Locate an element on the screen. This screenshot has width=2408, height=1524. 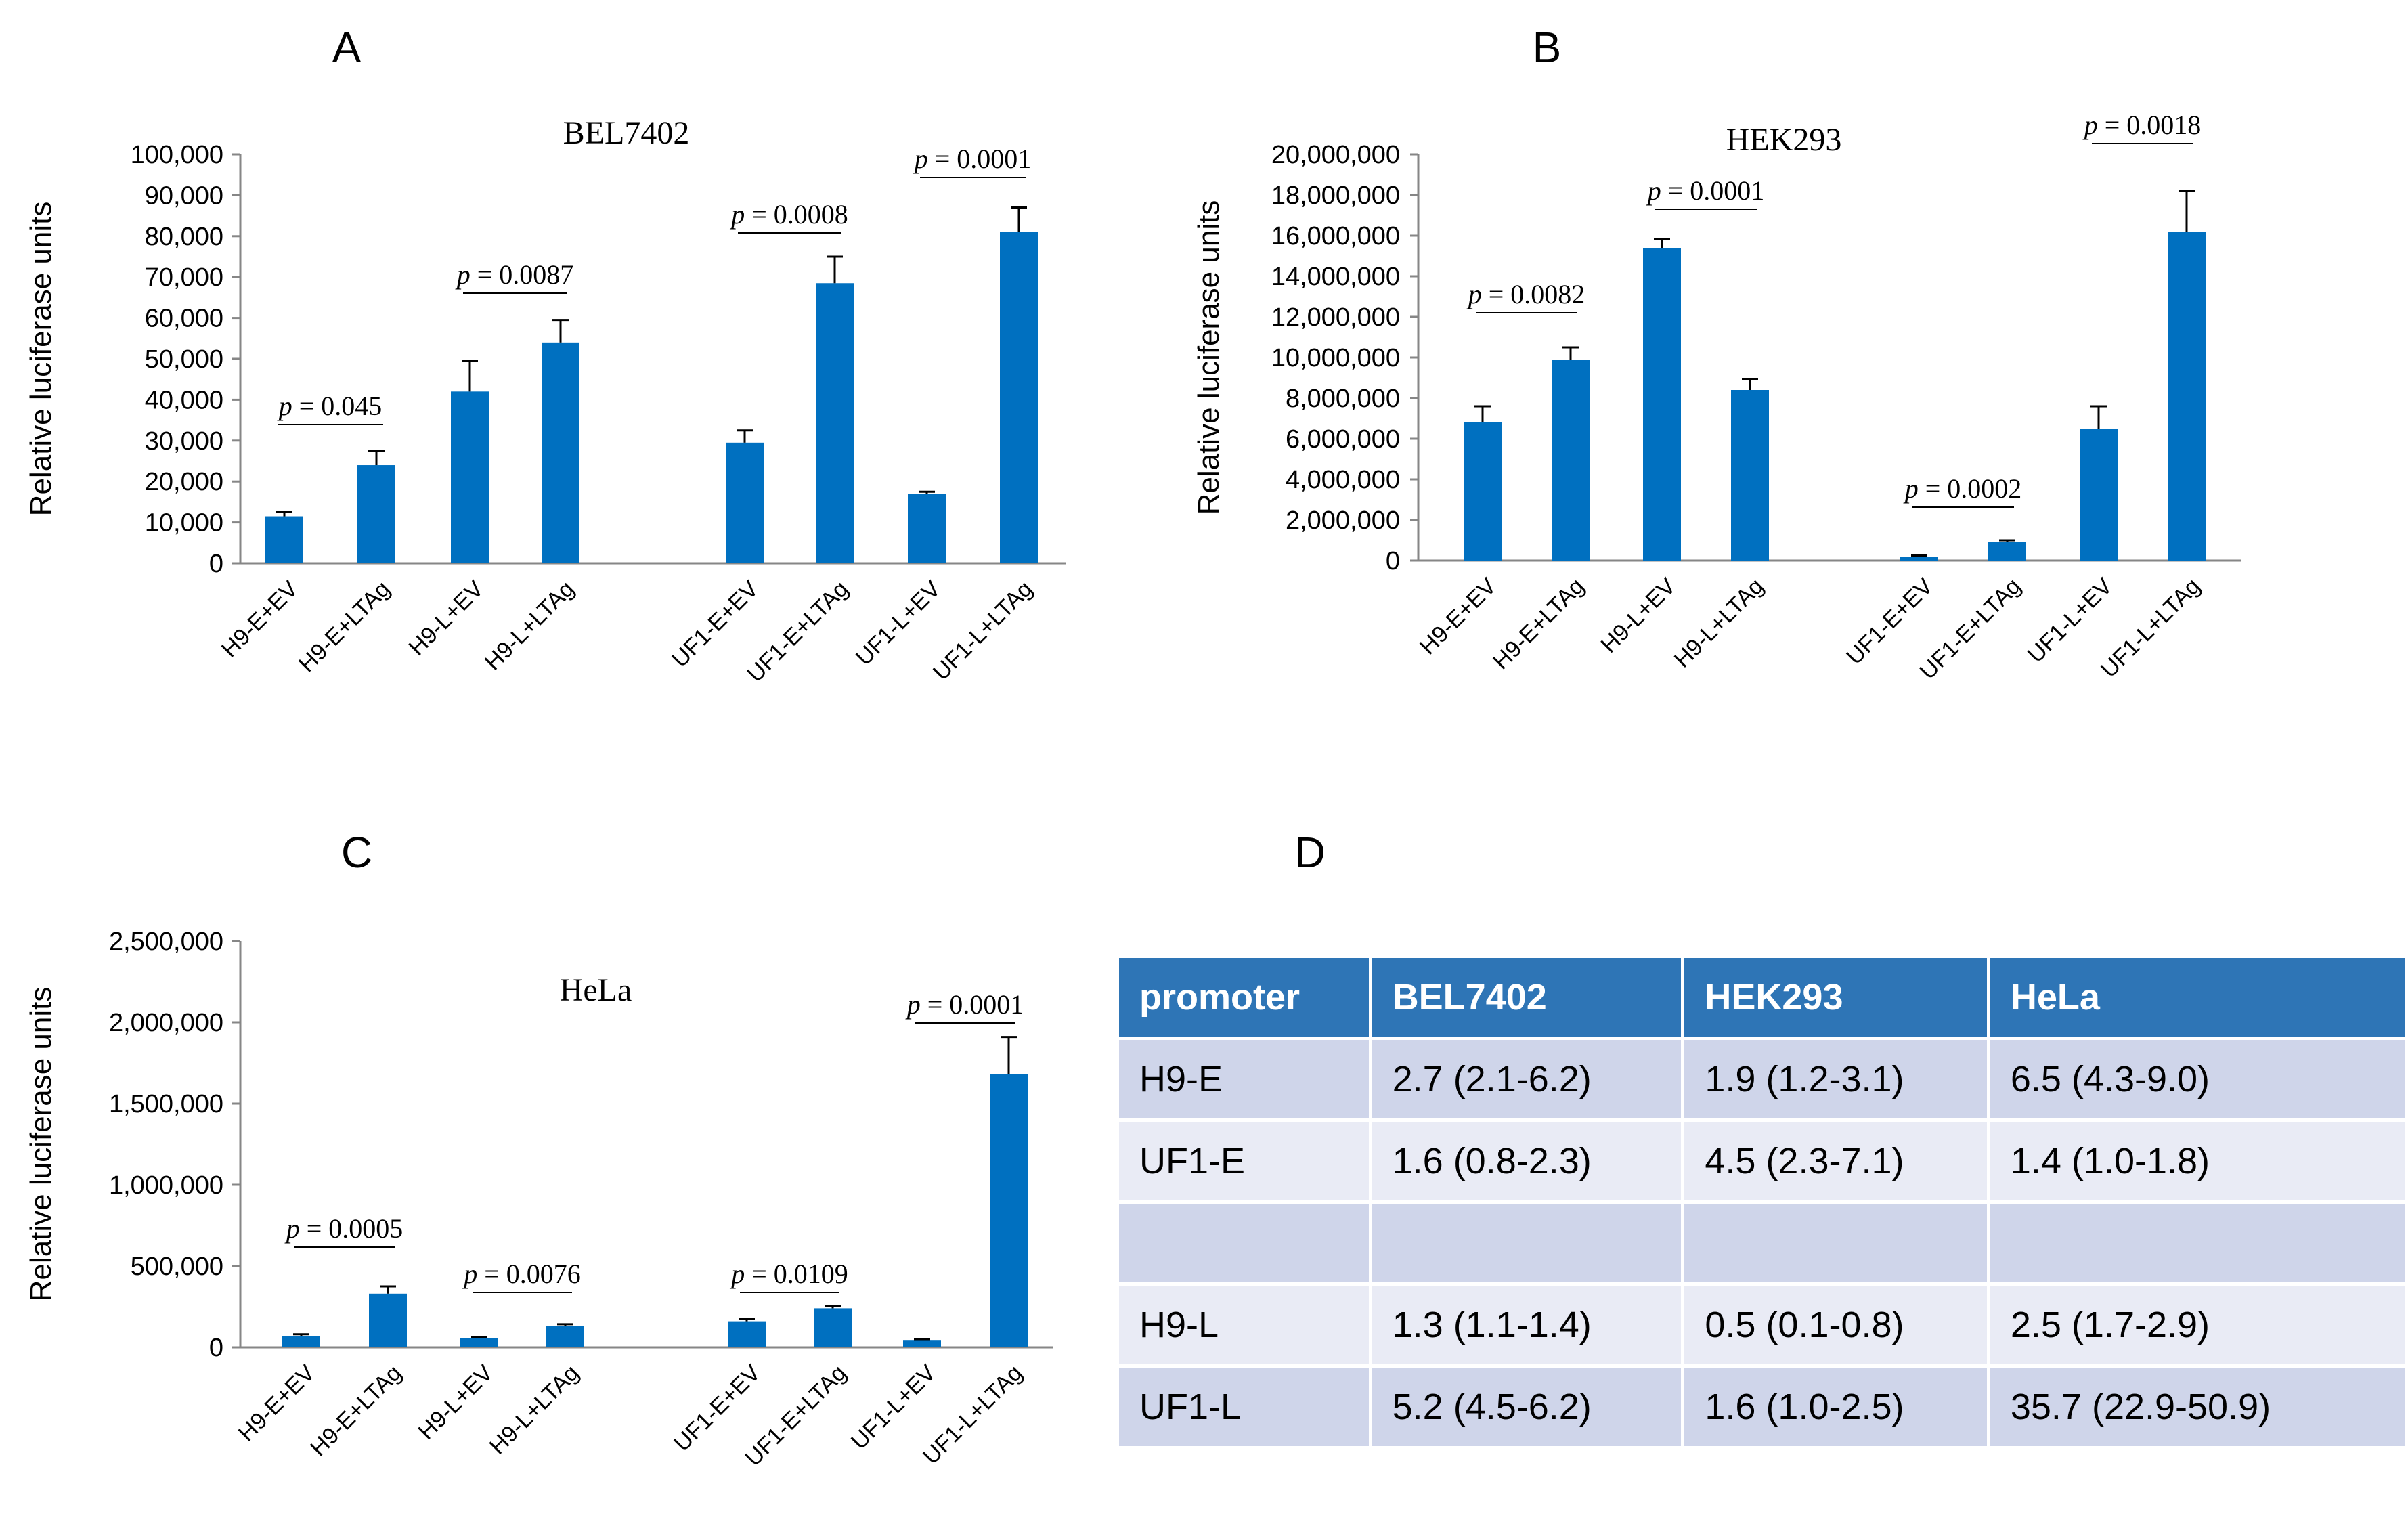
y-tick-label: 70,000 is located at coordinates (184, 277).